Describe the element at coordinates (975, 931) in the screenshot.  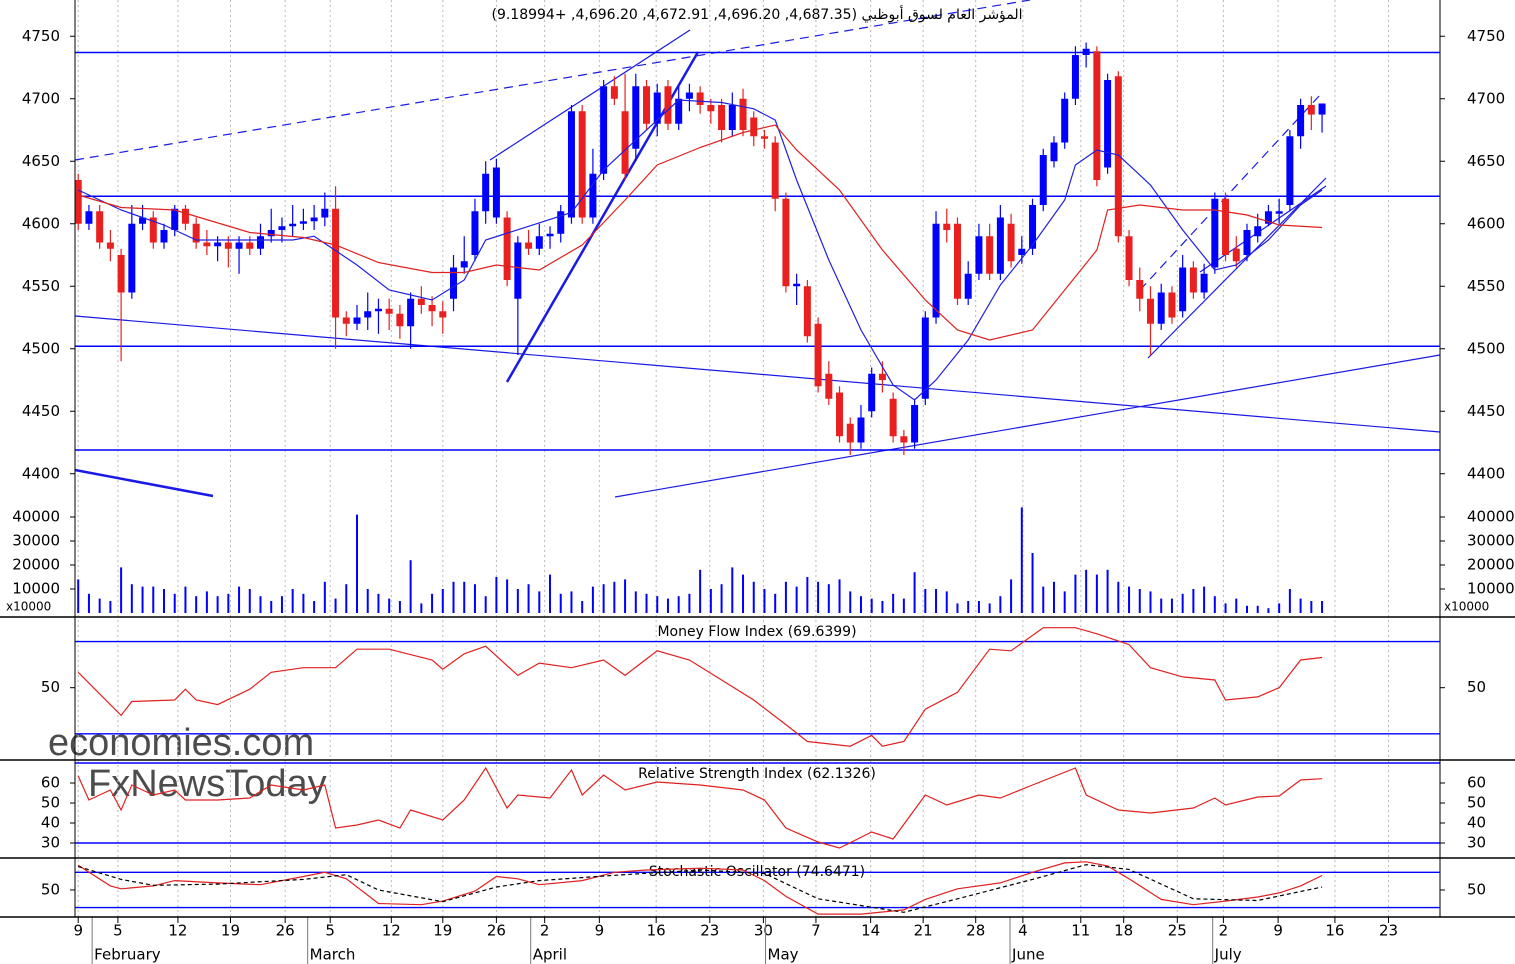
I see `x-tick-label: 28` at that location.